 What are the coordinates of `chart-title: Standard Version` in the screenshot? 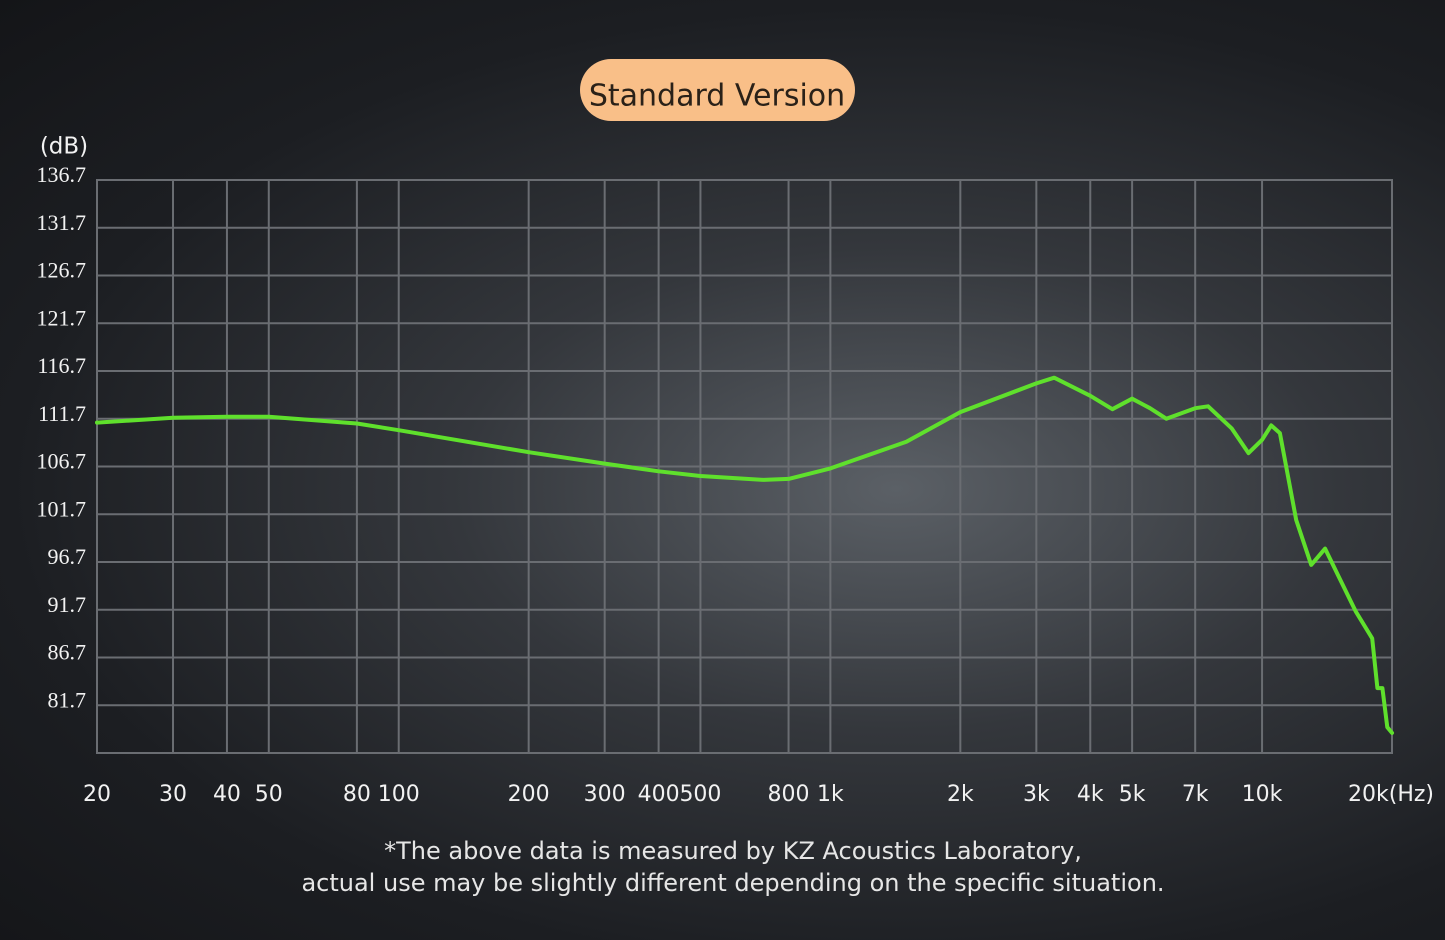 It's located at (717, 96).